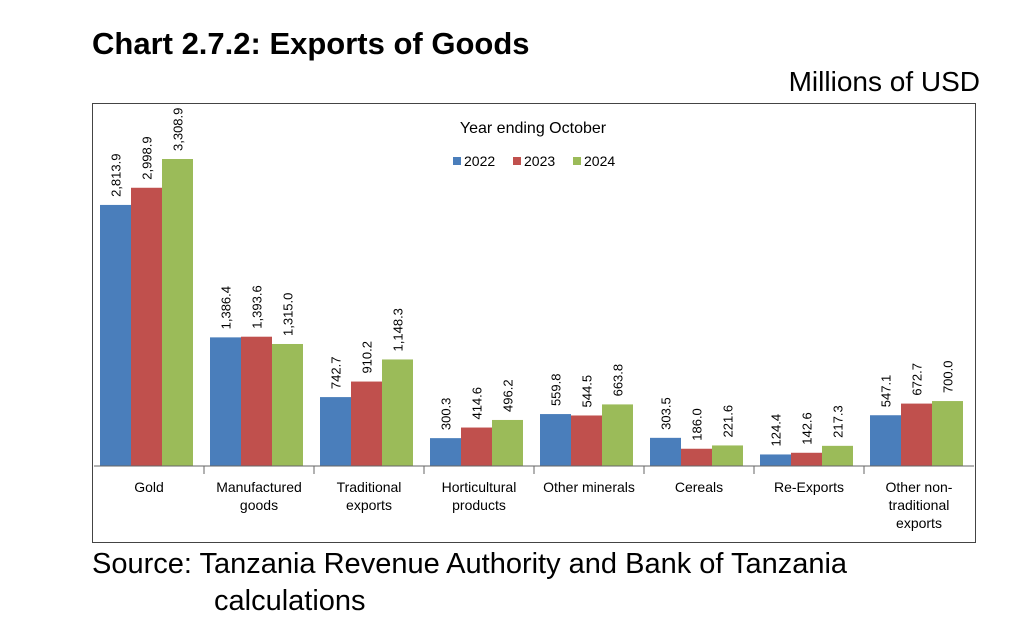 This screenshot has width=1024, height=620. Describe the element at coordinates (259, 487) in the screenshot. I see `category-label-1-0: Manufactured` at that location.